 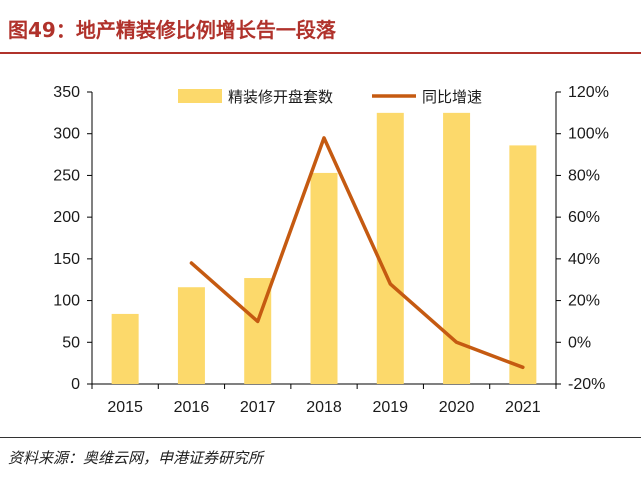 I want to click on right-tick-label: 60%, so click(x=584, y=217).